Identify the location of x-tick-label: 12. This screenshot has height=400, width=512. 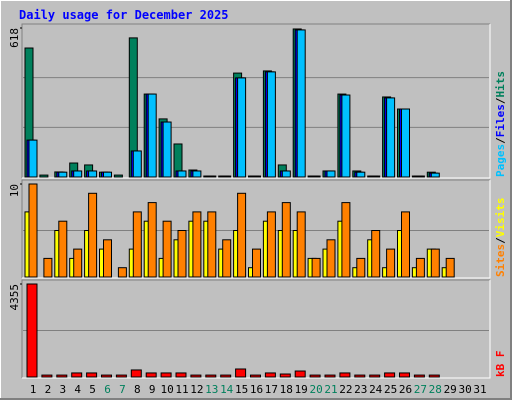
(196, 389).